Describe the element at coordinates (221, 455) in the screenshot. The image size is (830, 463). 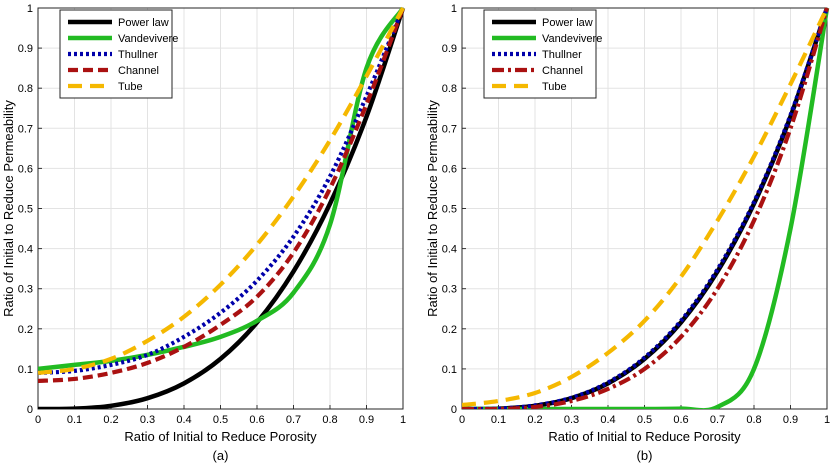
I see `panel-caption: (a)` at that location.